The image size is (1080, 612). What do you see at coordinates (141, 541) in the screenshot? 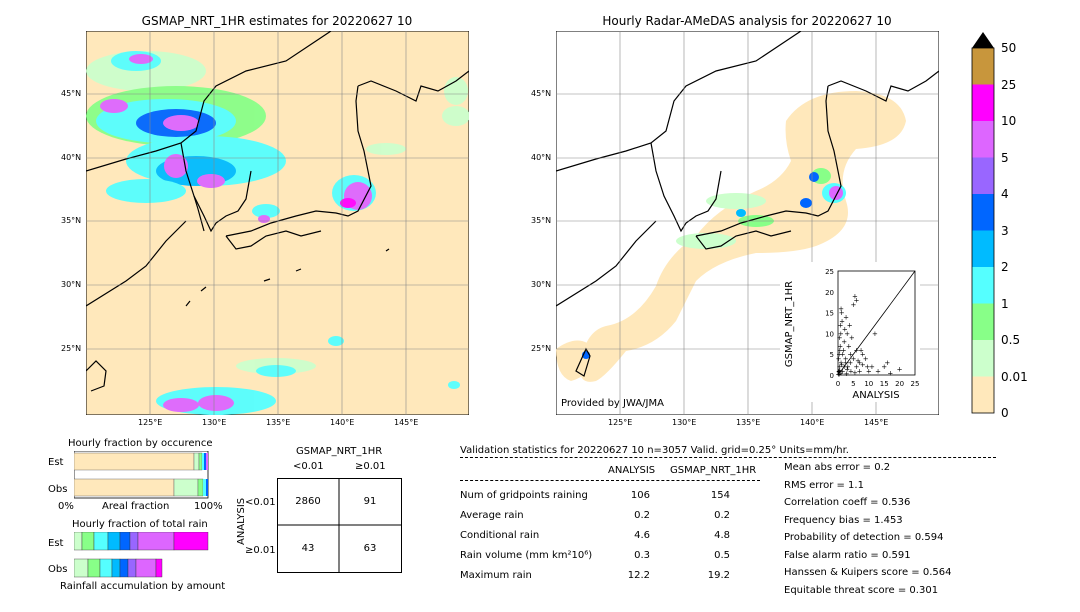
I see `total-rain-est-bar` at bounding box center [141, 541].